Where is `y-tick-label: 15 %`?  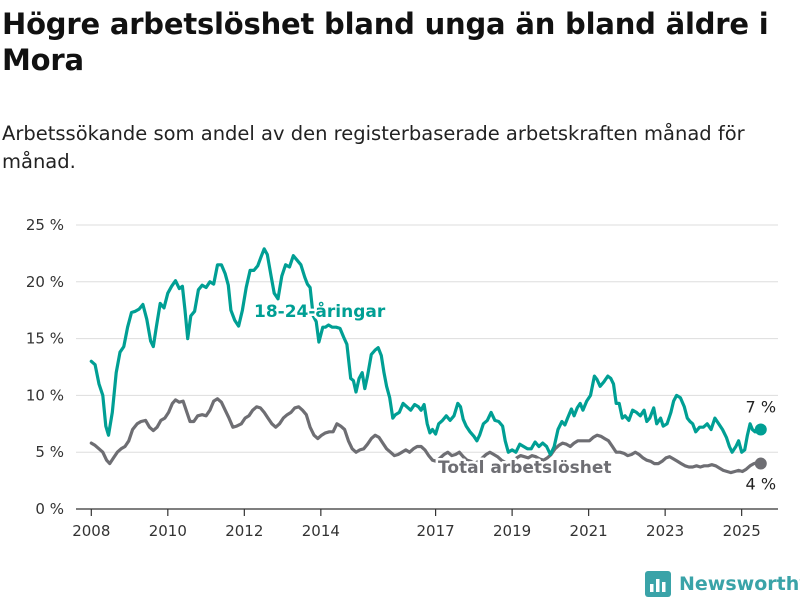
y-tick-label: 15 % is located at coordinates (45, 339).